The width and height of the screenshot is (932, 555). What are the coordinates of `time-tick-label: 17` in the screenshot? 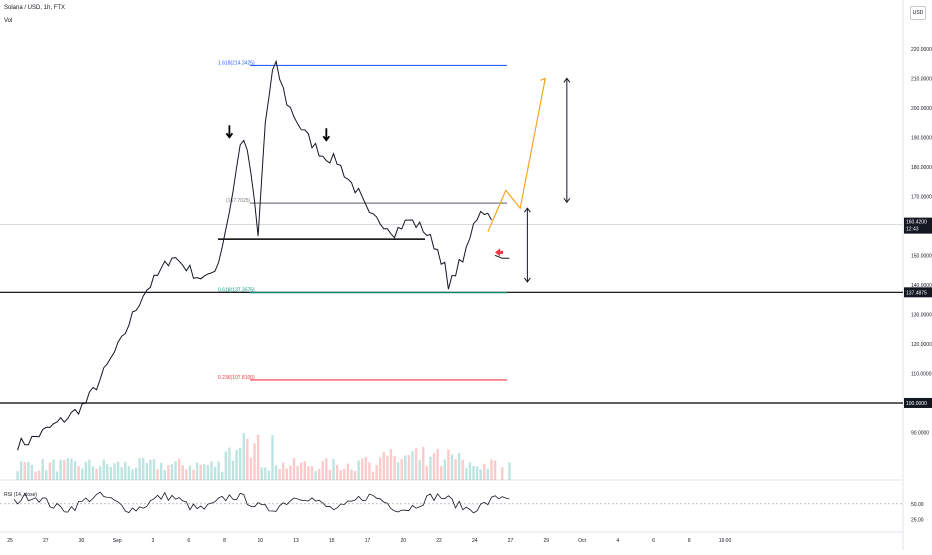 It's located at (368, 541).